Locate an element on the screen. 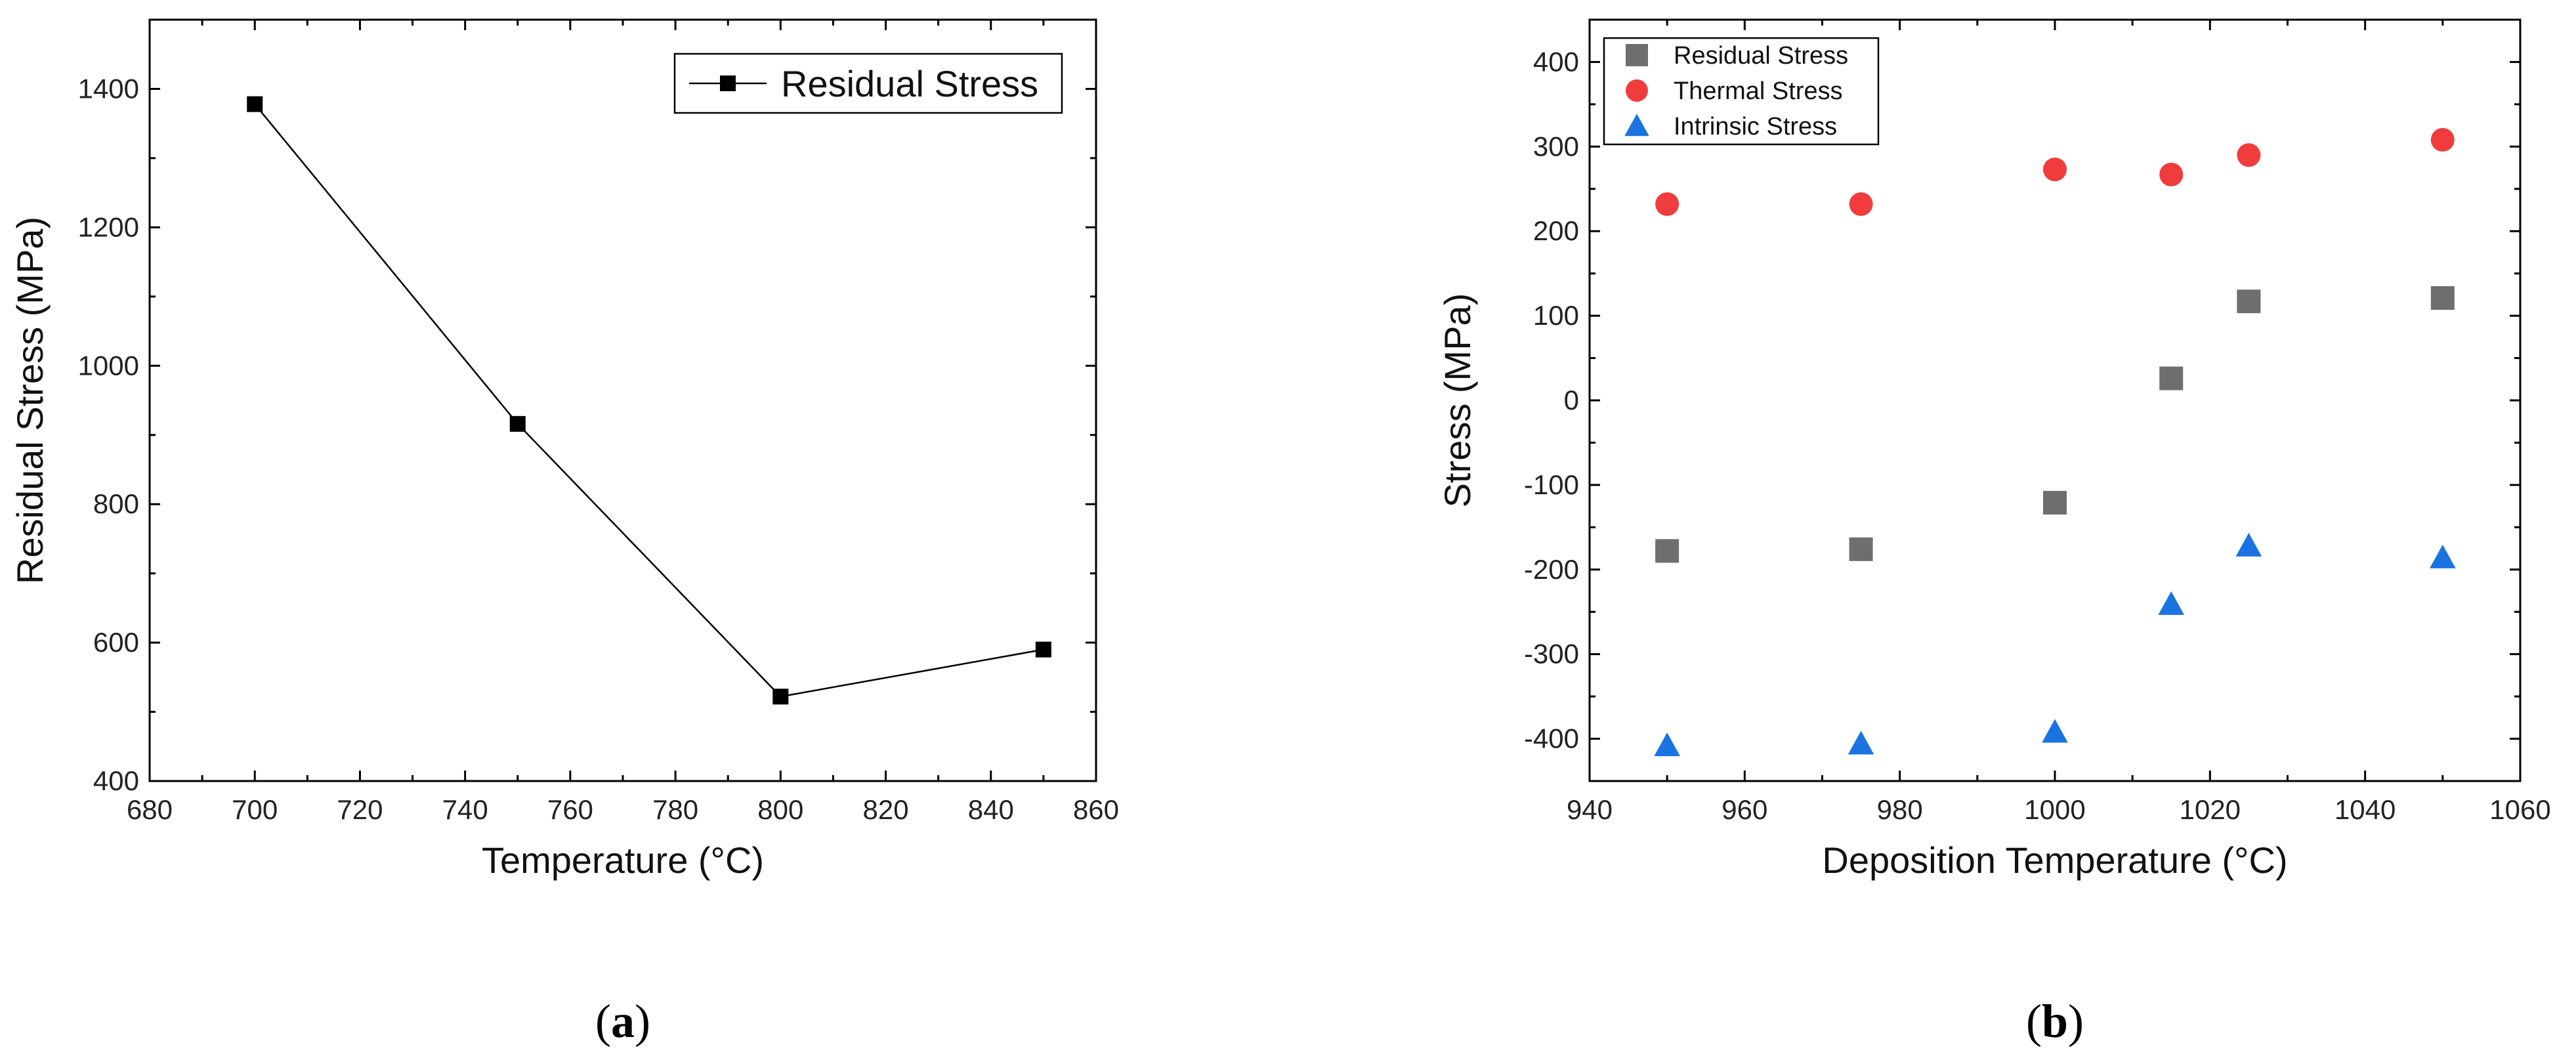 The width and height of the screenshot is (2576, 1058). x-tick-label: 680 is located at coordinates (150, 809).